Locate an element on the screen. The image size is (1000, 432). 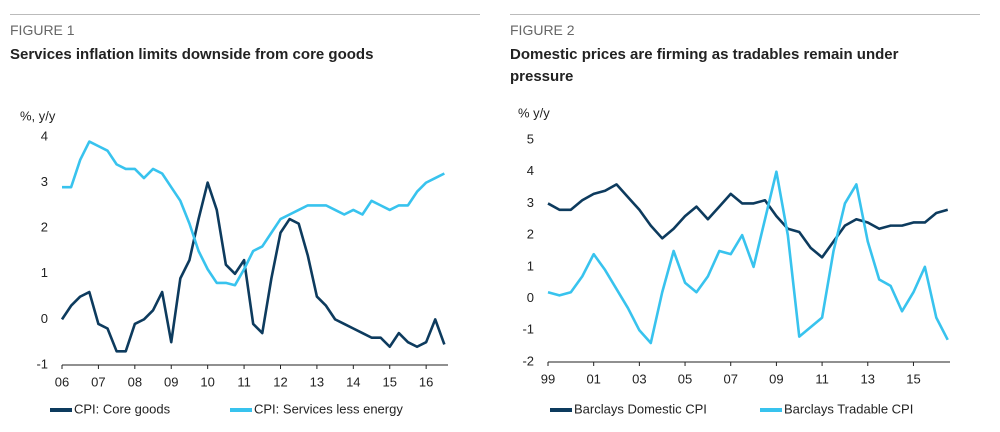
figure-label: FIGURE 1 is located at coordinates (42, 30).